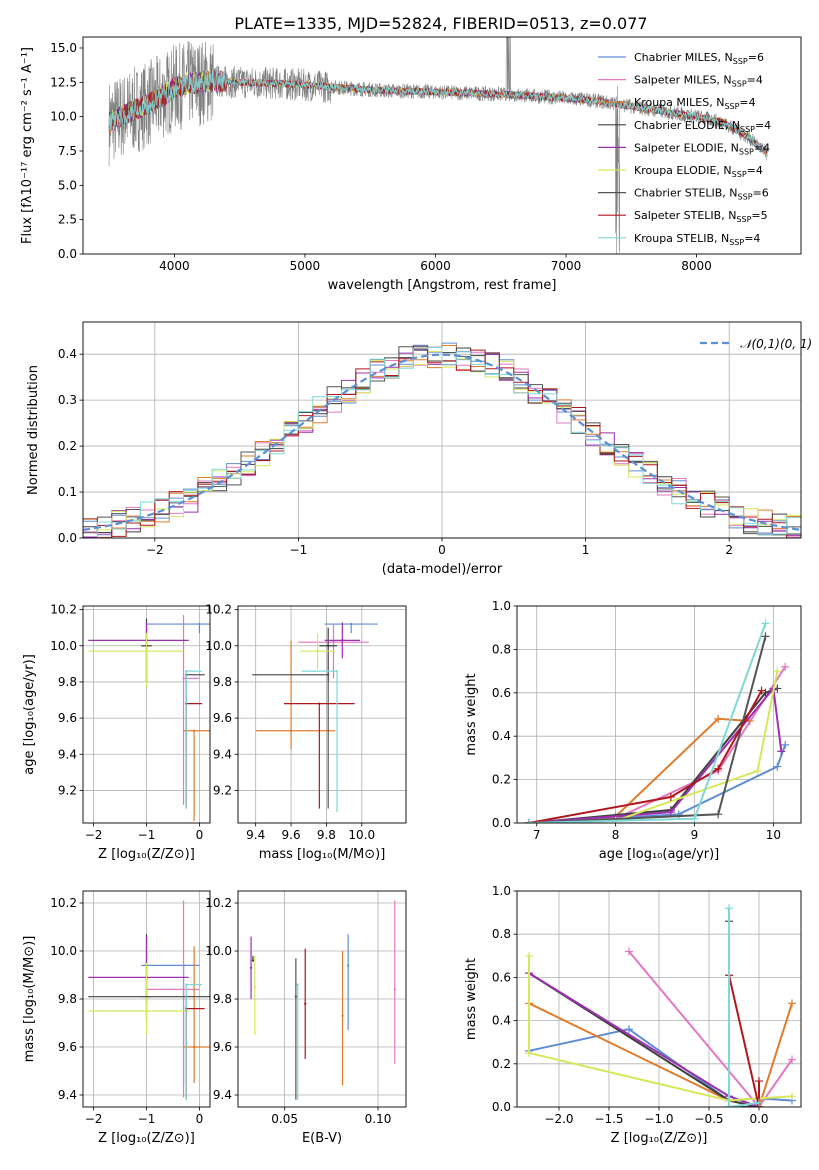  What do you see at coordinates (67, 220) in the screenshot?
I see `y-tick-label: 2.5` at bounding box center [67, 220].